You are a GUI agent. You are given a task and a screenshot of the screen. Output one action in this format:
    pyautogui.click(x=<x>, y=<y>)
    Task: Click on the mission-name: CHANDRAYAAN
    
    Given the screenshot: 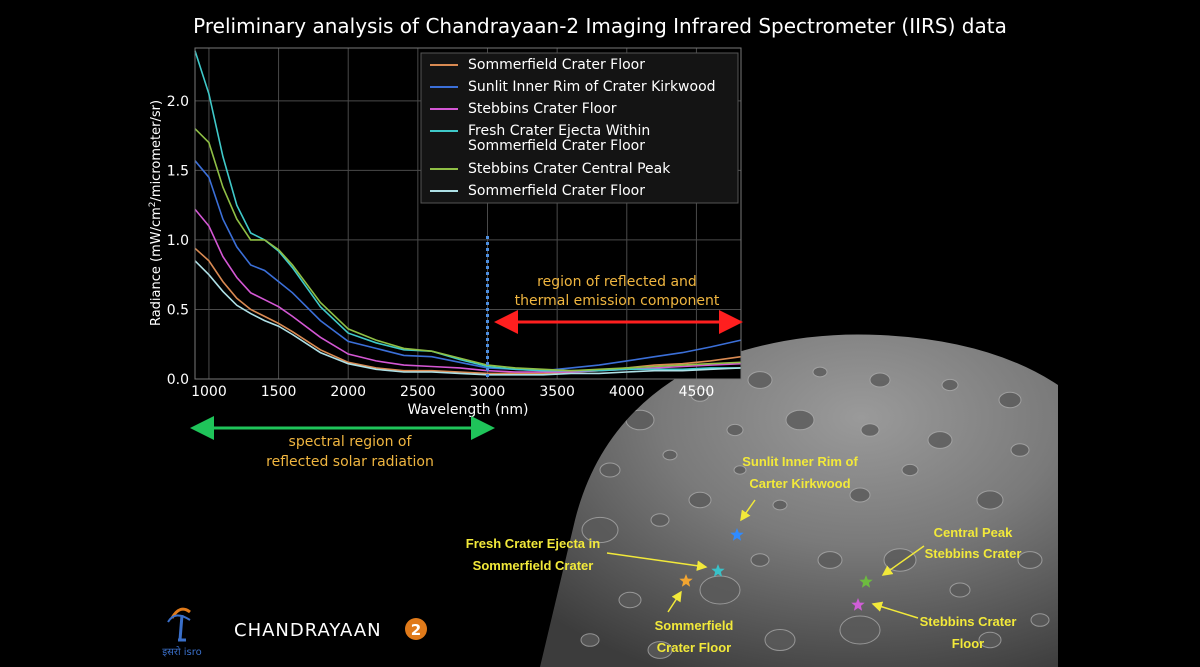 What is the action you would take?
    pyautogui.click(x=308, y=630)
    